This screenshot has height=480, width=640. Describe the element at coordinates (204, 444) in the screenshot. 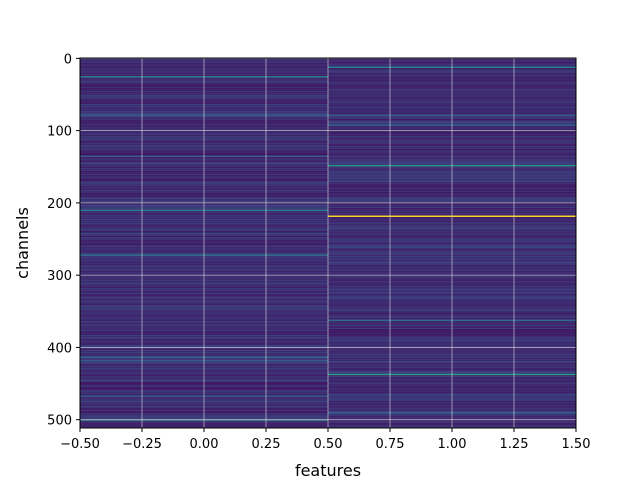

I see `x-tick-label: 0.00` at that location.